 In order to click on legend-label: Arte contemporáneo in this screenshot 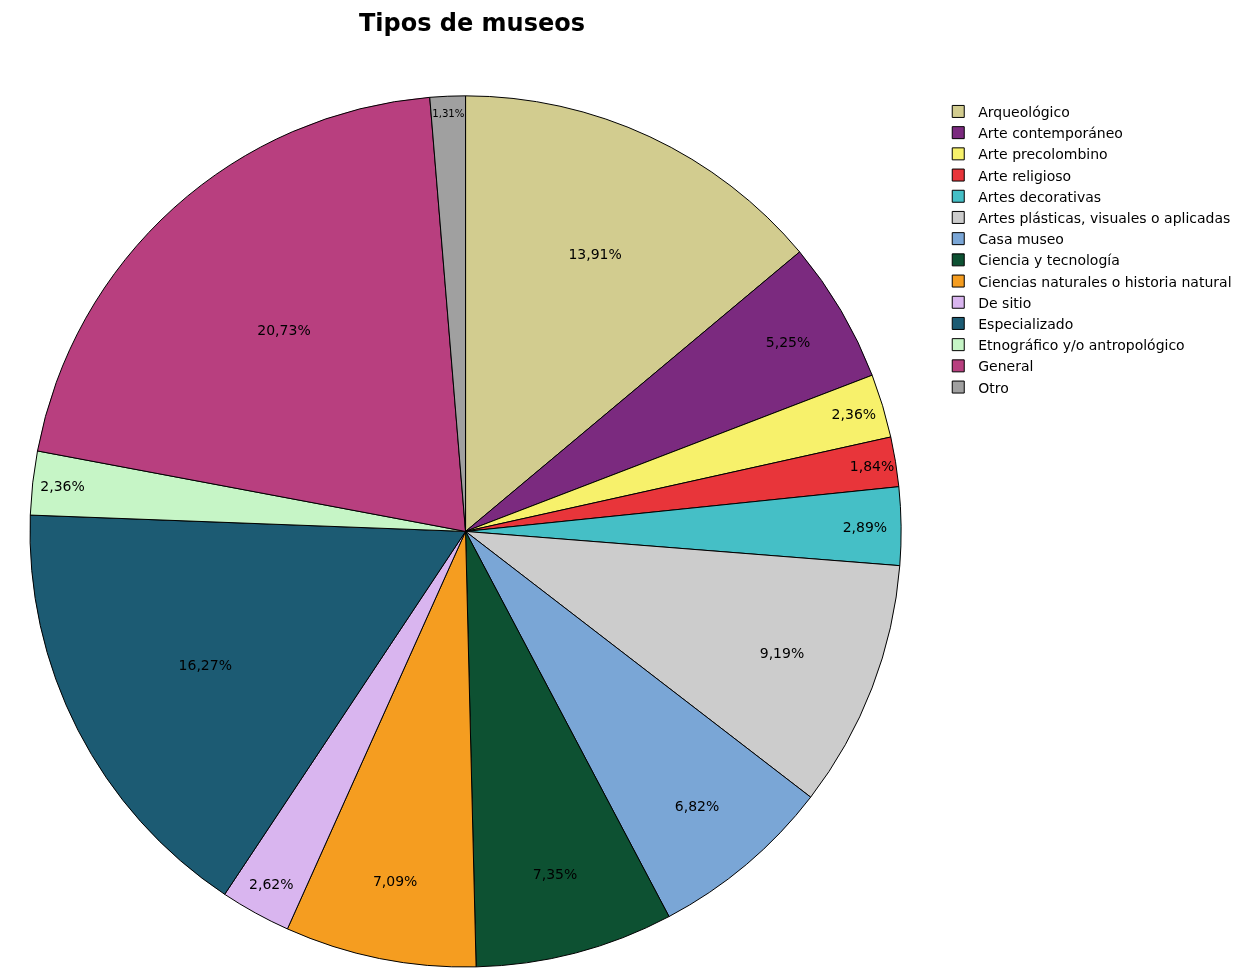, I will do `click(1050, 133)`.